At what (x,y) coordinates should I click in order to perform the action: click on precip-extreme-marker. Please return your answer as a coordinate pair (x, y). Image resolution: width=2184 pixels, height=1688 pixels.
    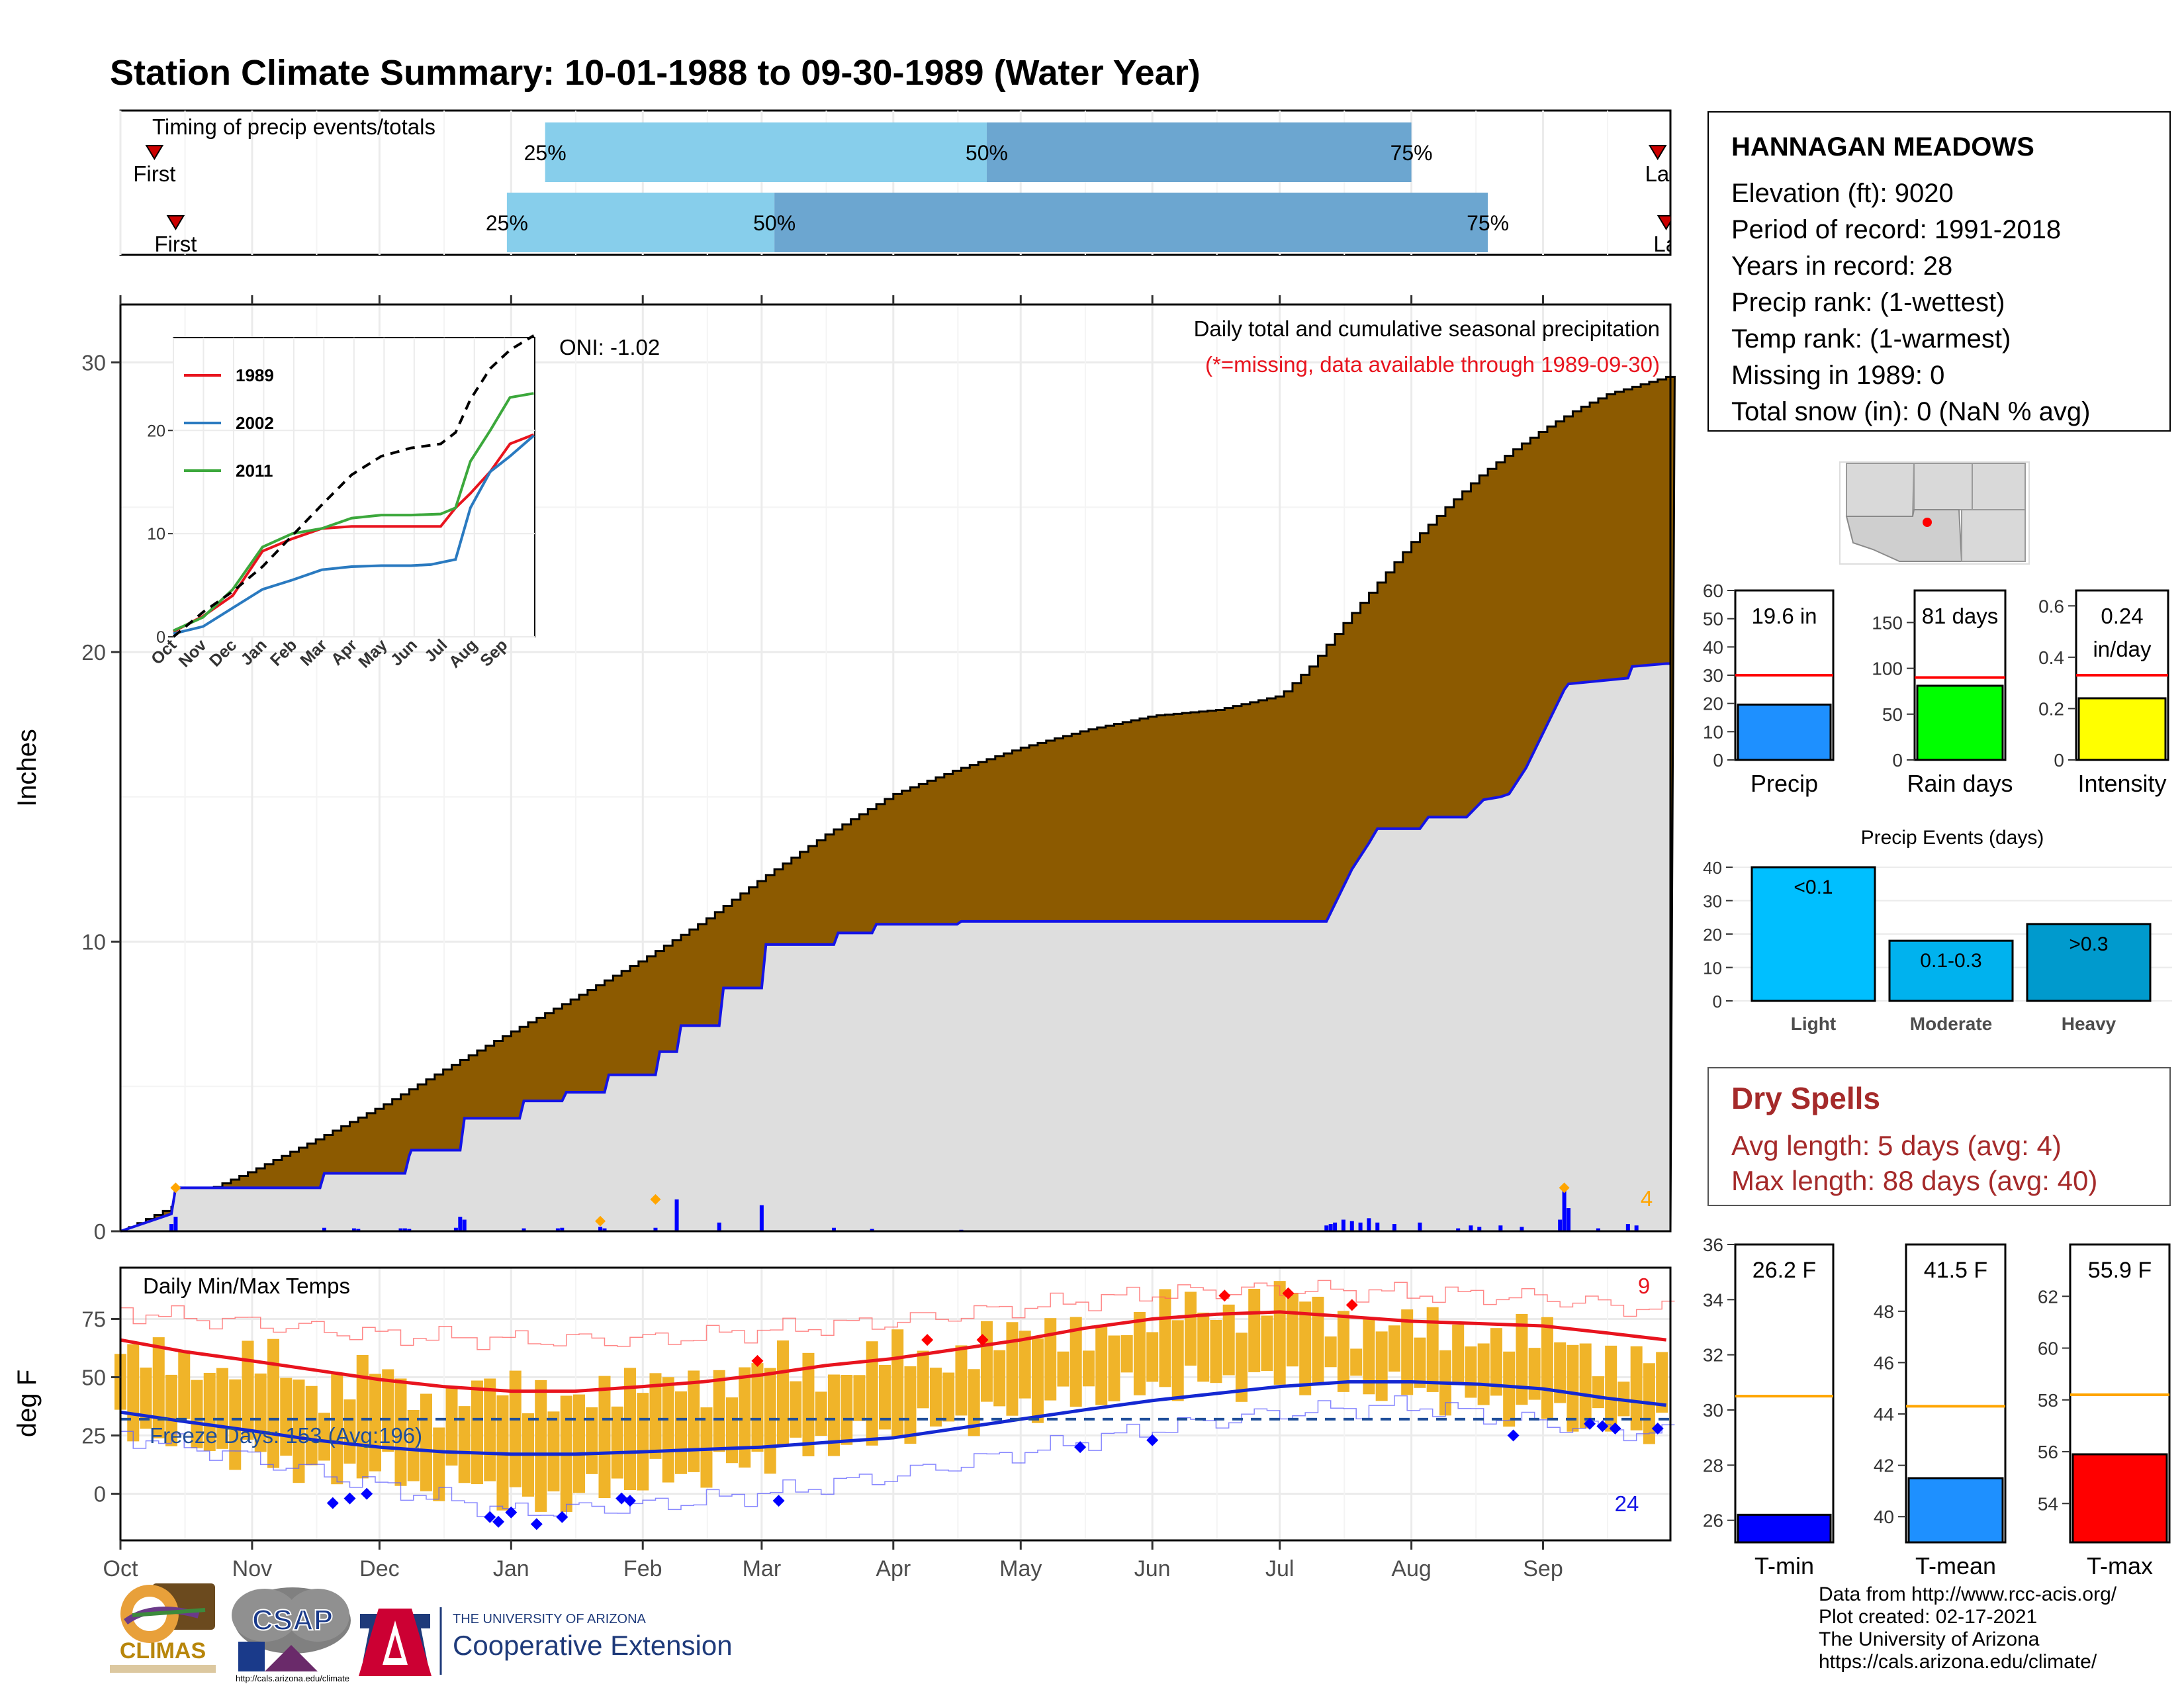
    Looking at the image, I should click on (600, 1221).